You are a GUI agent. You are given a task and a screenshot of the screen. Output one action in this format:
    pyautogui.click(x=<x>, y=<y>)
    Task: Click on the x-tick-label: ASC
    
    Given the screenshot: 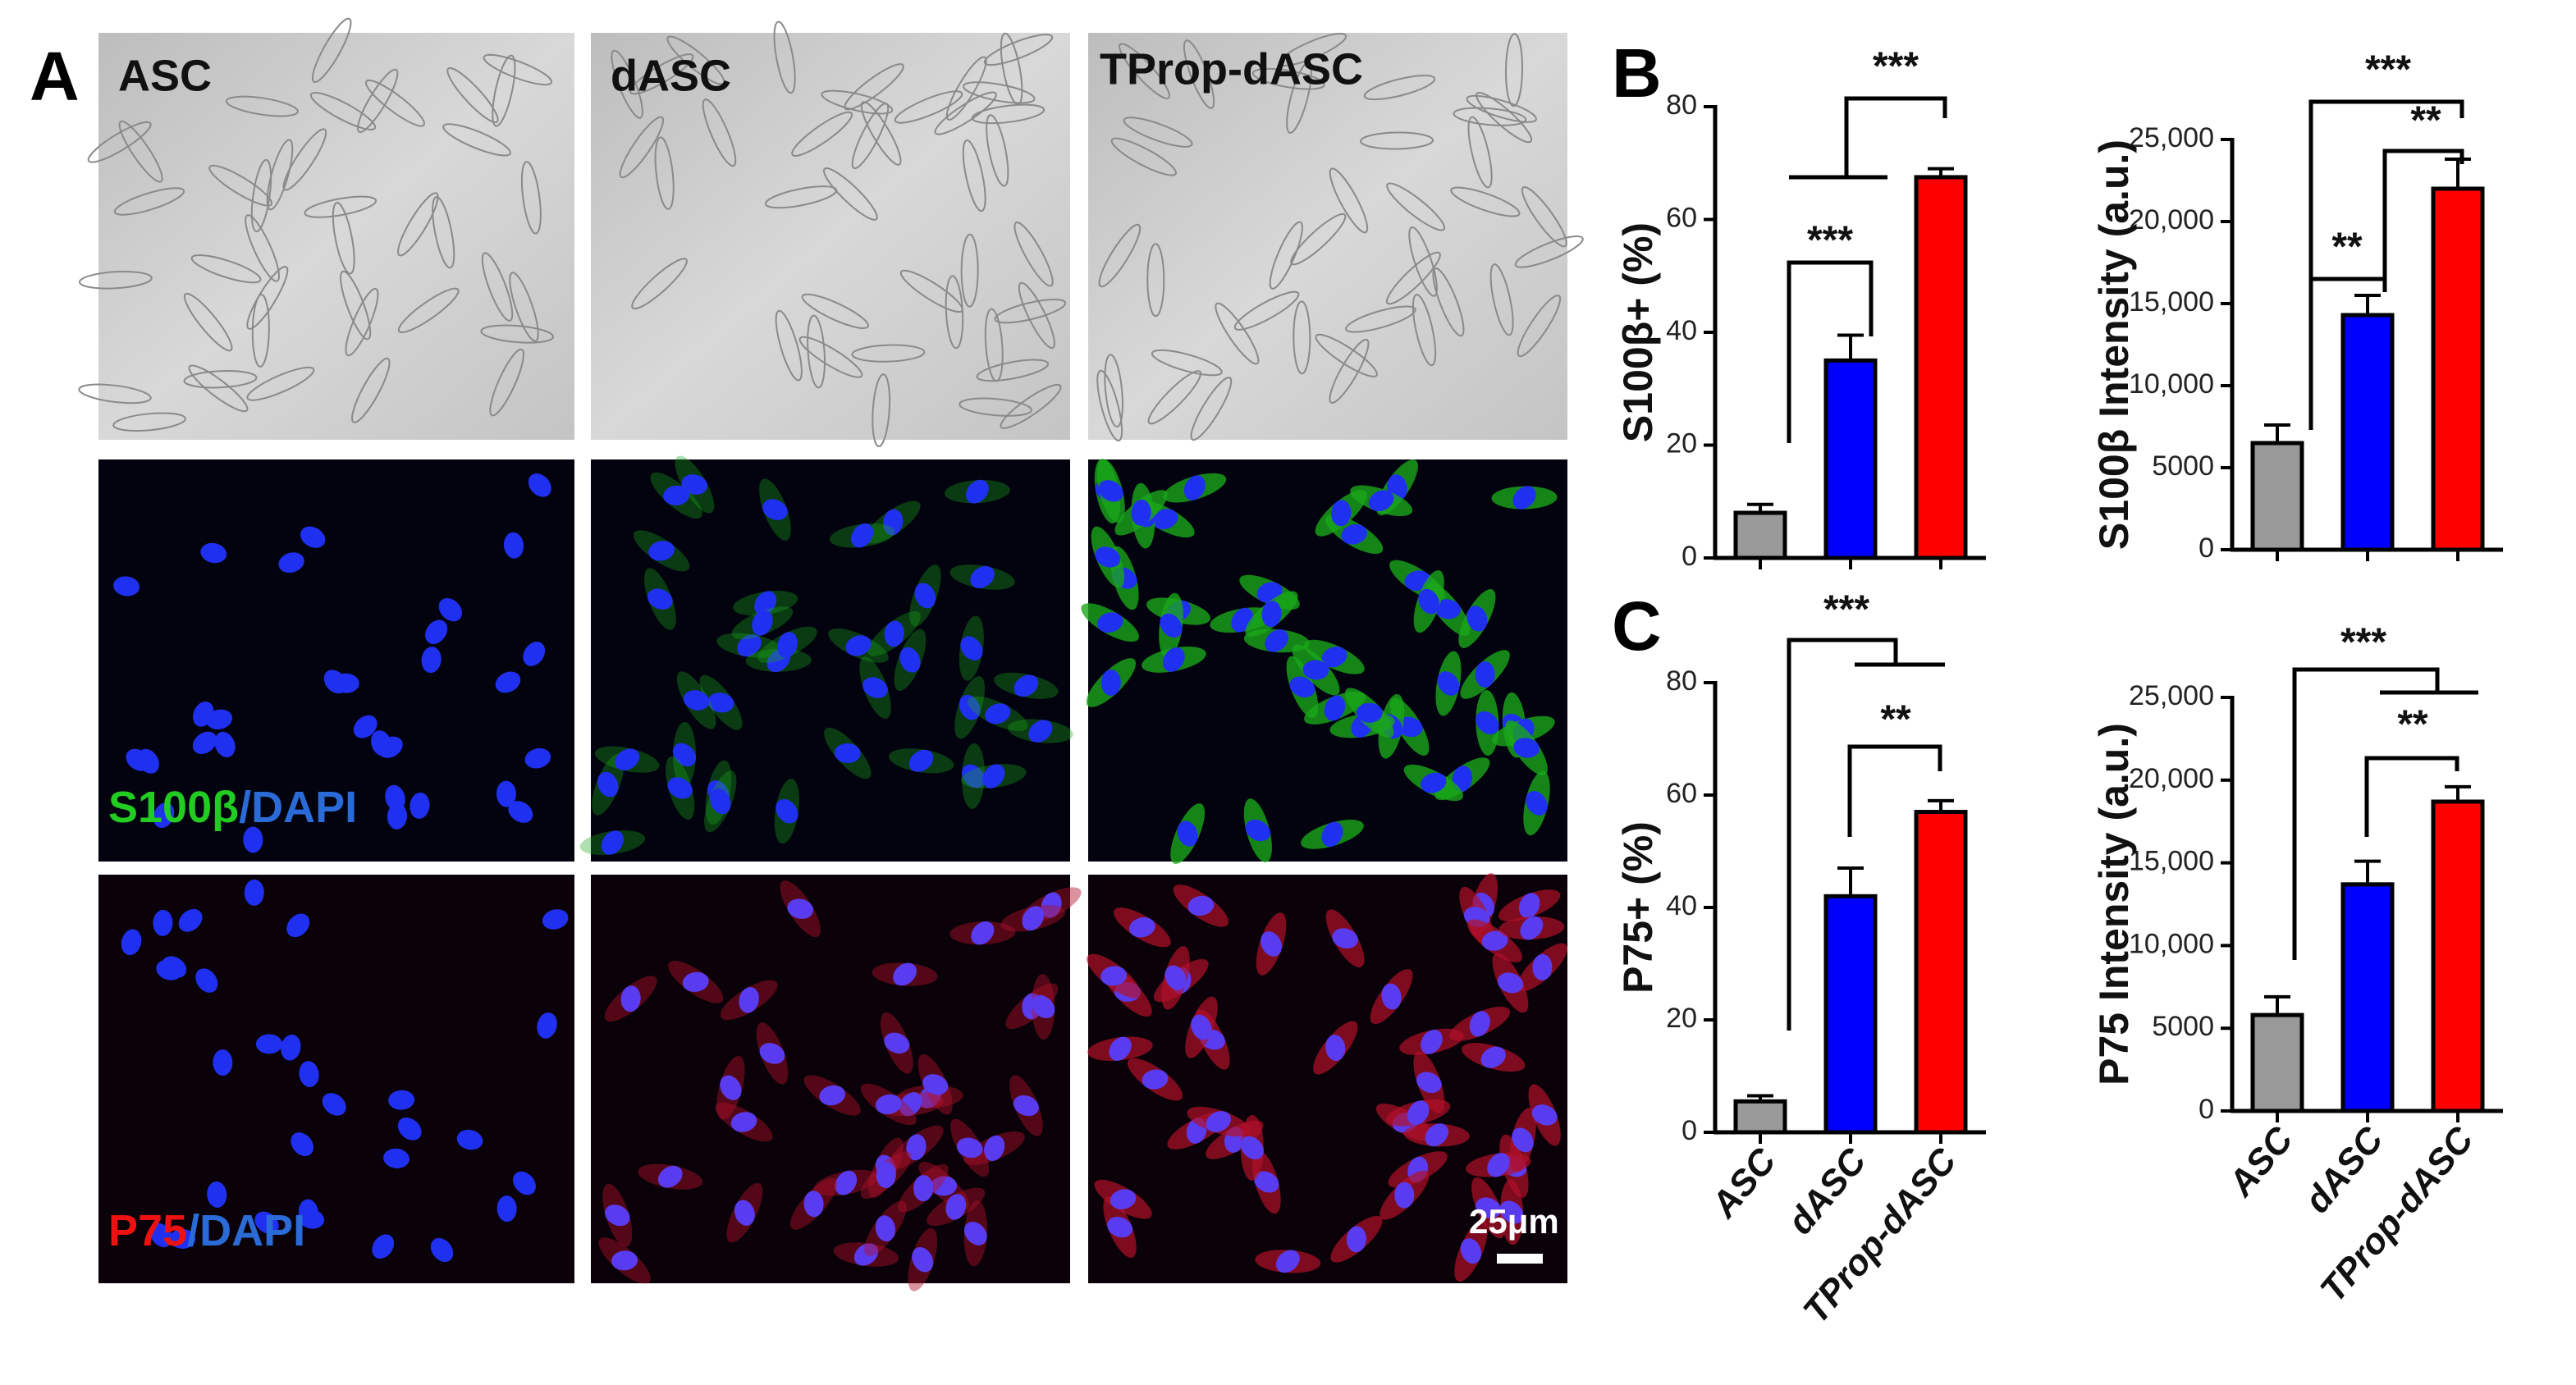 What is the action you would take?
    pyautogui.click(x=2261, y=1161)
    